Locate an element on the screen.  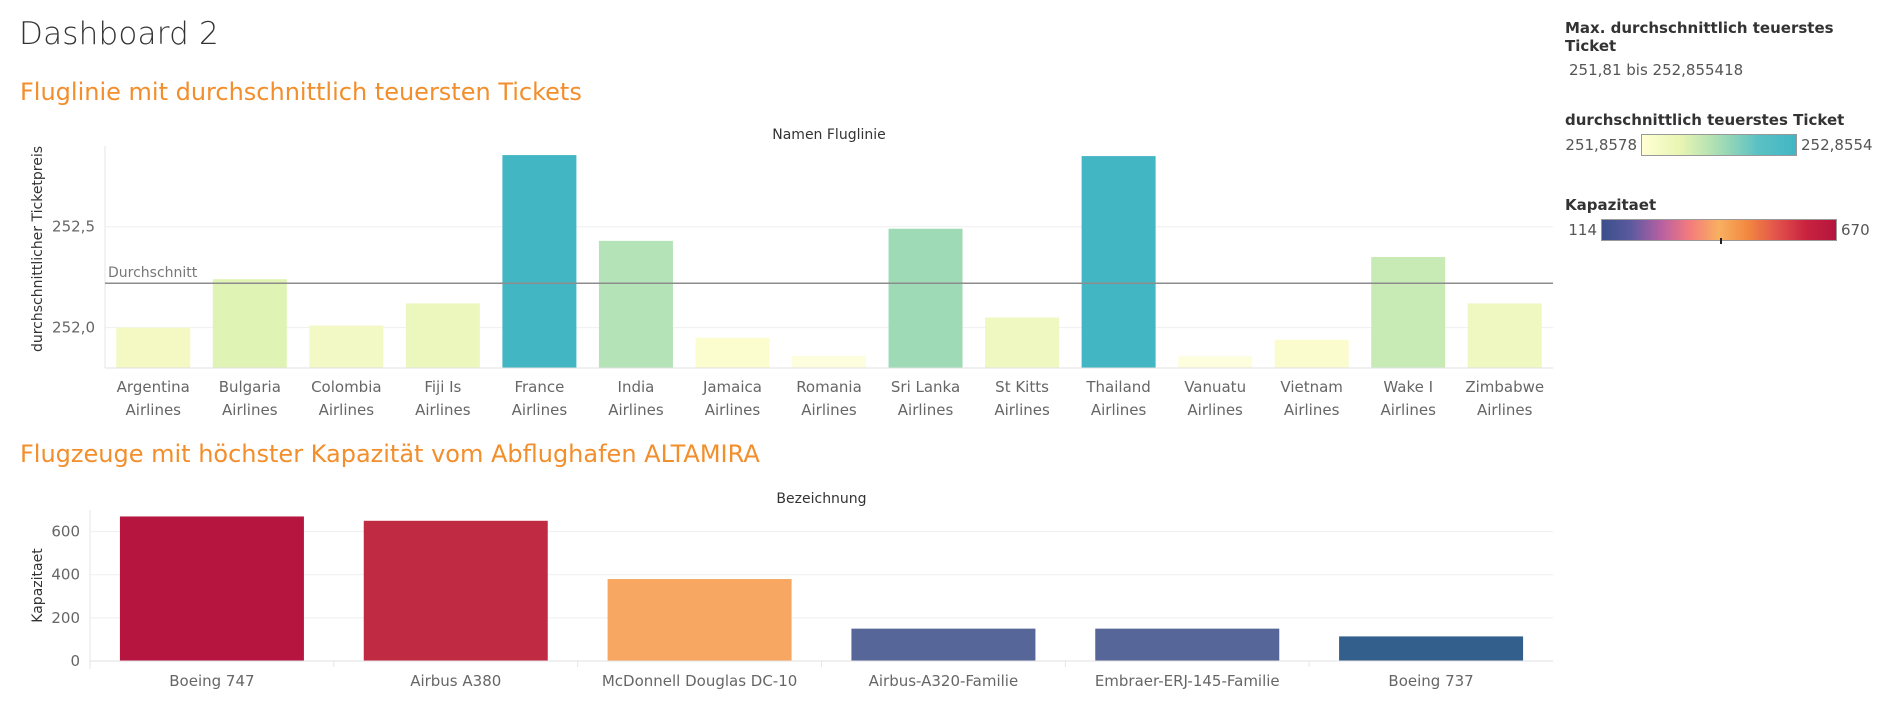
y-tick-label: 252,5 is located at coordinates (73, 227).